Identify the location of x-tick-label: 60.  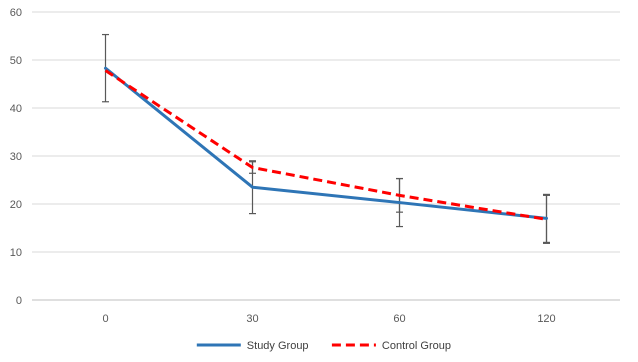
(399, 319).